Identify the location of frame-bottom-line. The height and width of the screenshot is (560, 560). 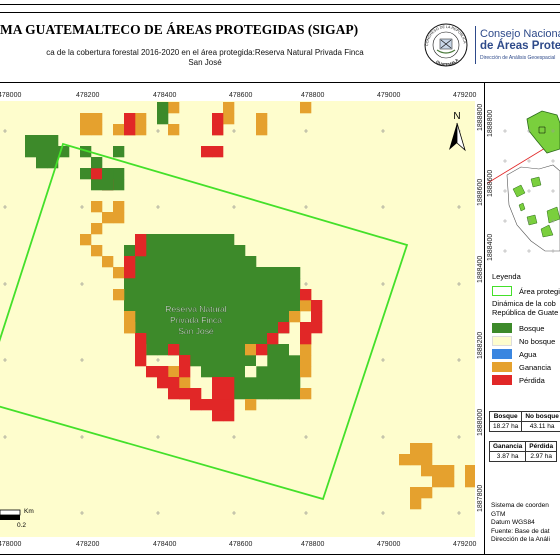
(280, 554).